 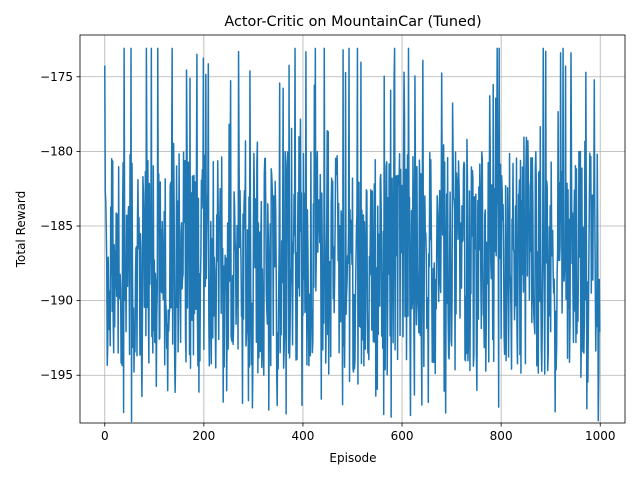 I want to click on y-tick-label: −185, so click(x=56, y=226).